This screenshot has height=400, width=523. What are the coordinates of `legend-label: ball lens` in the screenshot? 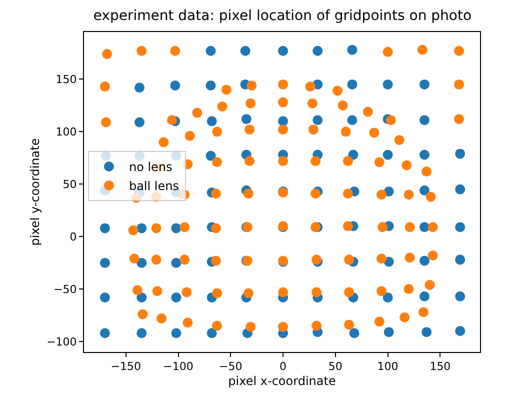 It's located at (153, 186).